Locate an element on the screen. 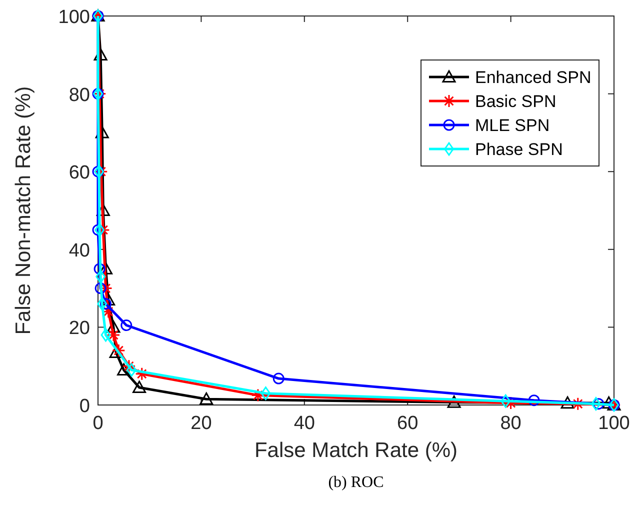 This screenshot has width=636, height=520. y-tick-label: 20 is located at coordinates (79, 329).